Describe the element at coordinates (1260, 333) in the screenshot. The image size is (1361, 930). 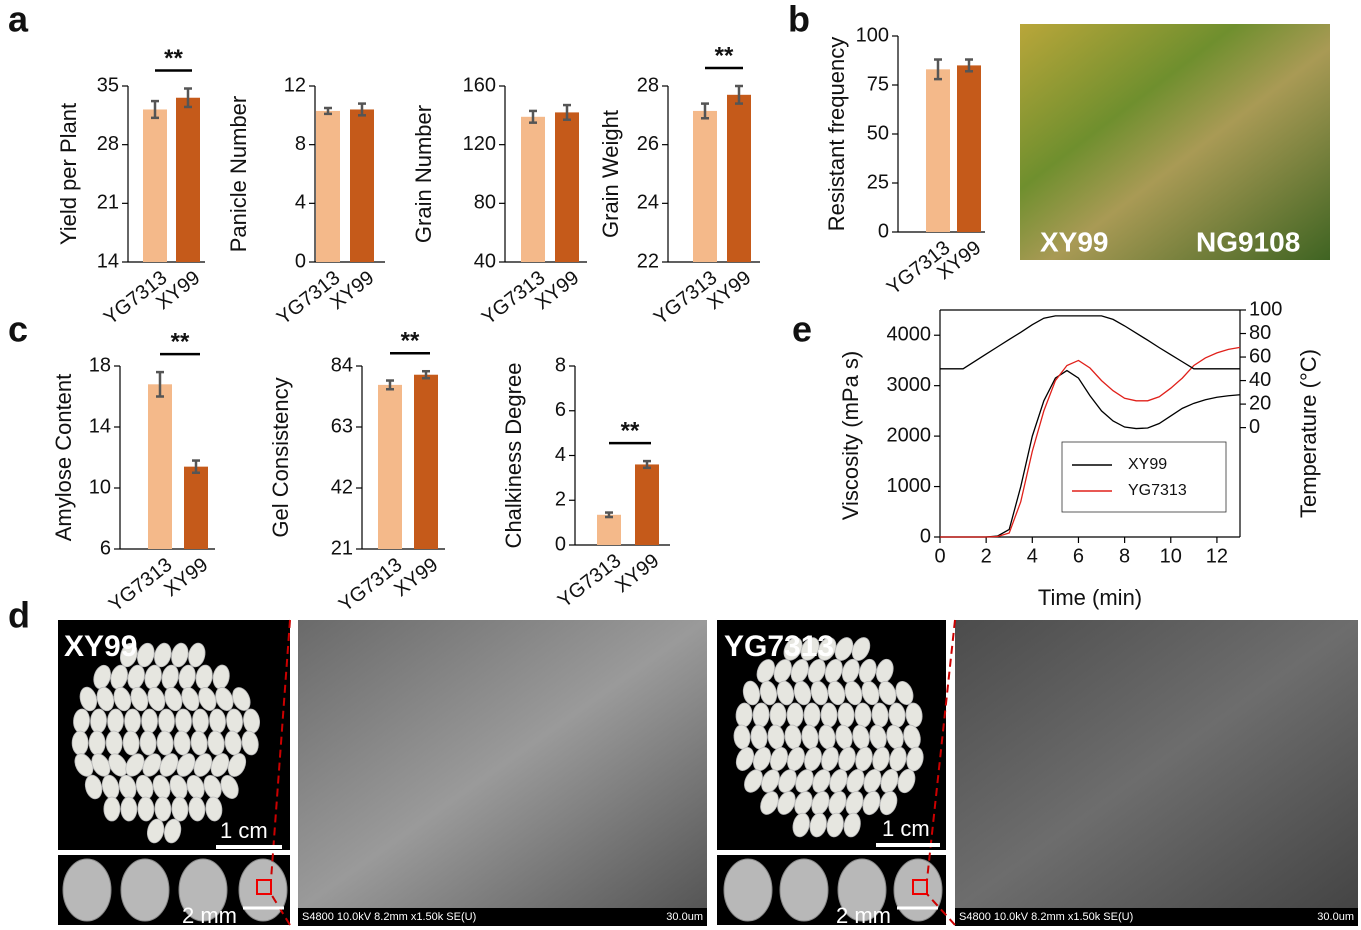
I see `y2-tick-label: 80` at that location.